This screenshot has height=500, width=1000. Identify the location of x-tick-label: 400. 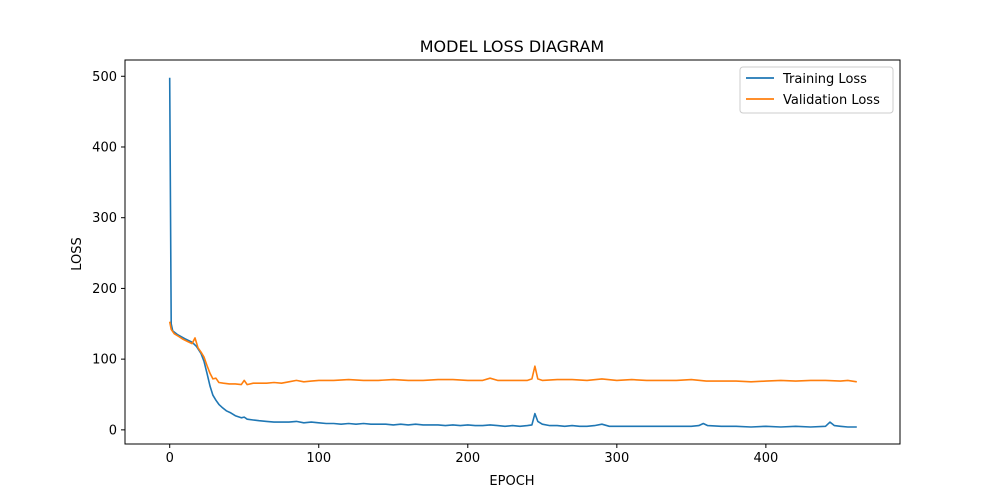
(765, 458).